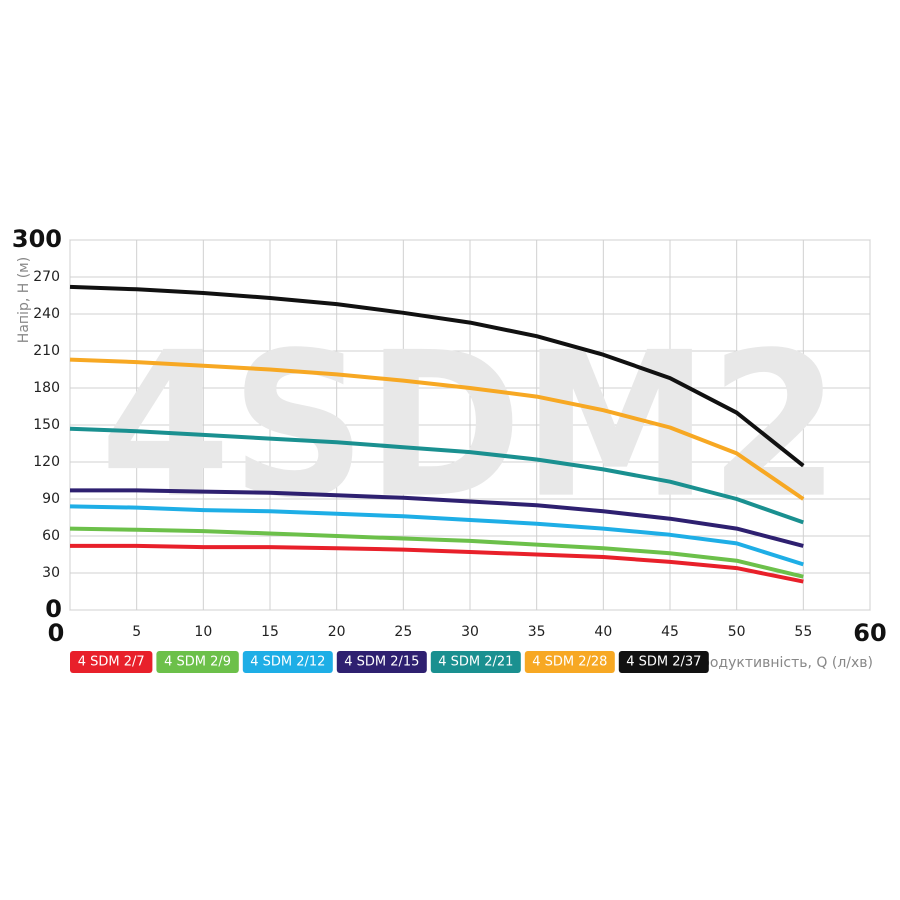  Describe the element at coordinates (403, 632) in the screenshot. I see `x-tick-label: 25` at that location.